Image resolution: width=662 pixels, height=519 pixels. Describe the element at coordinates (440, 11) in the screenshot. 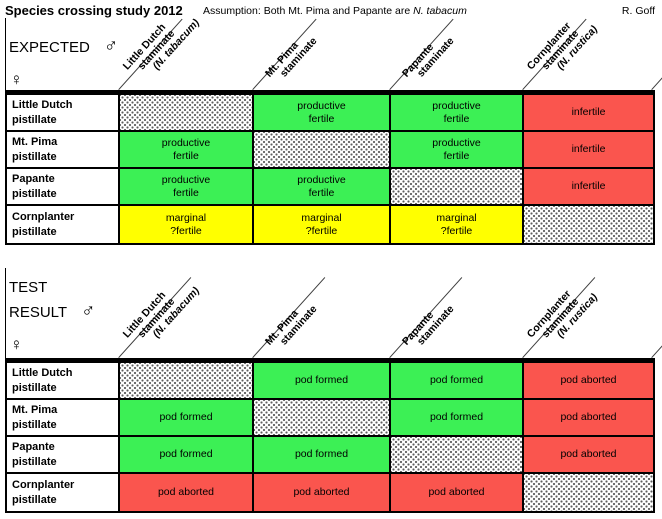

I see `assumption-species: N. tabacum` at that location.